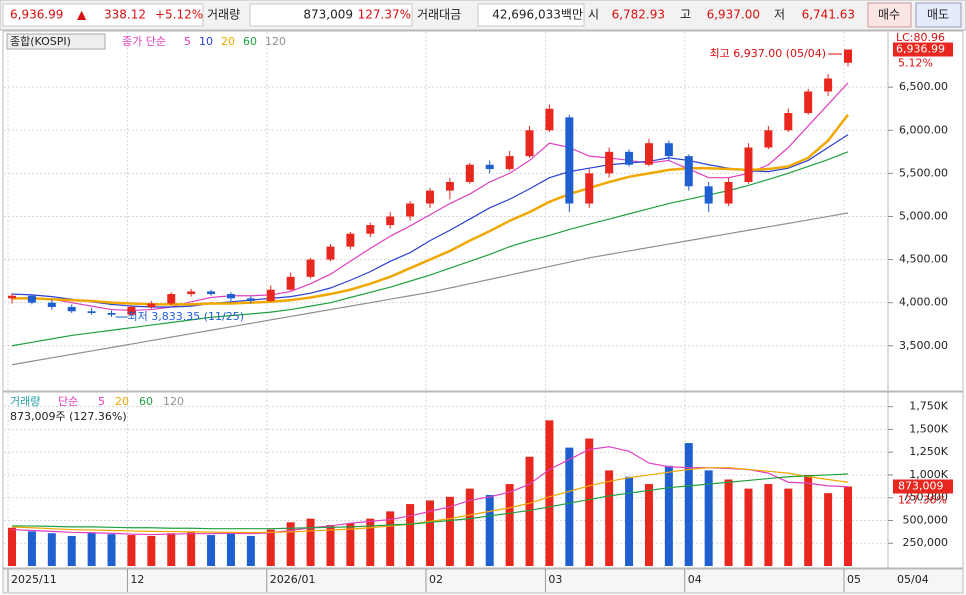 The width and height of the screenshot is (966, 595). Describe the element at coordinates (733, 15) in the screenshot. I see `high: 6,937.00` at that location.